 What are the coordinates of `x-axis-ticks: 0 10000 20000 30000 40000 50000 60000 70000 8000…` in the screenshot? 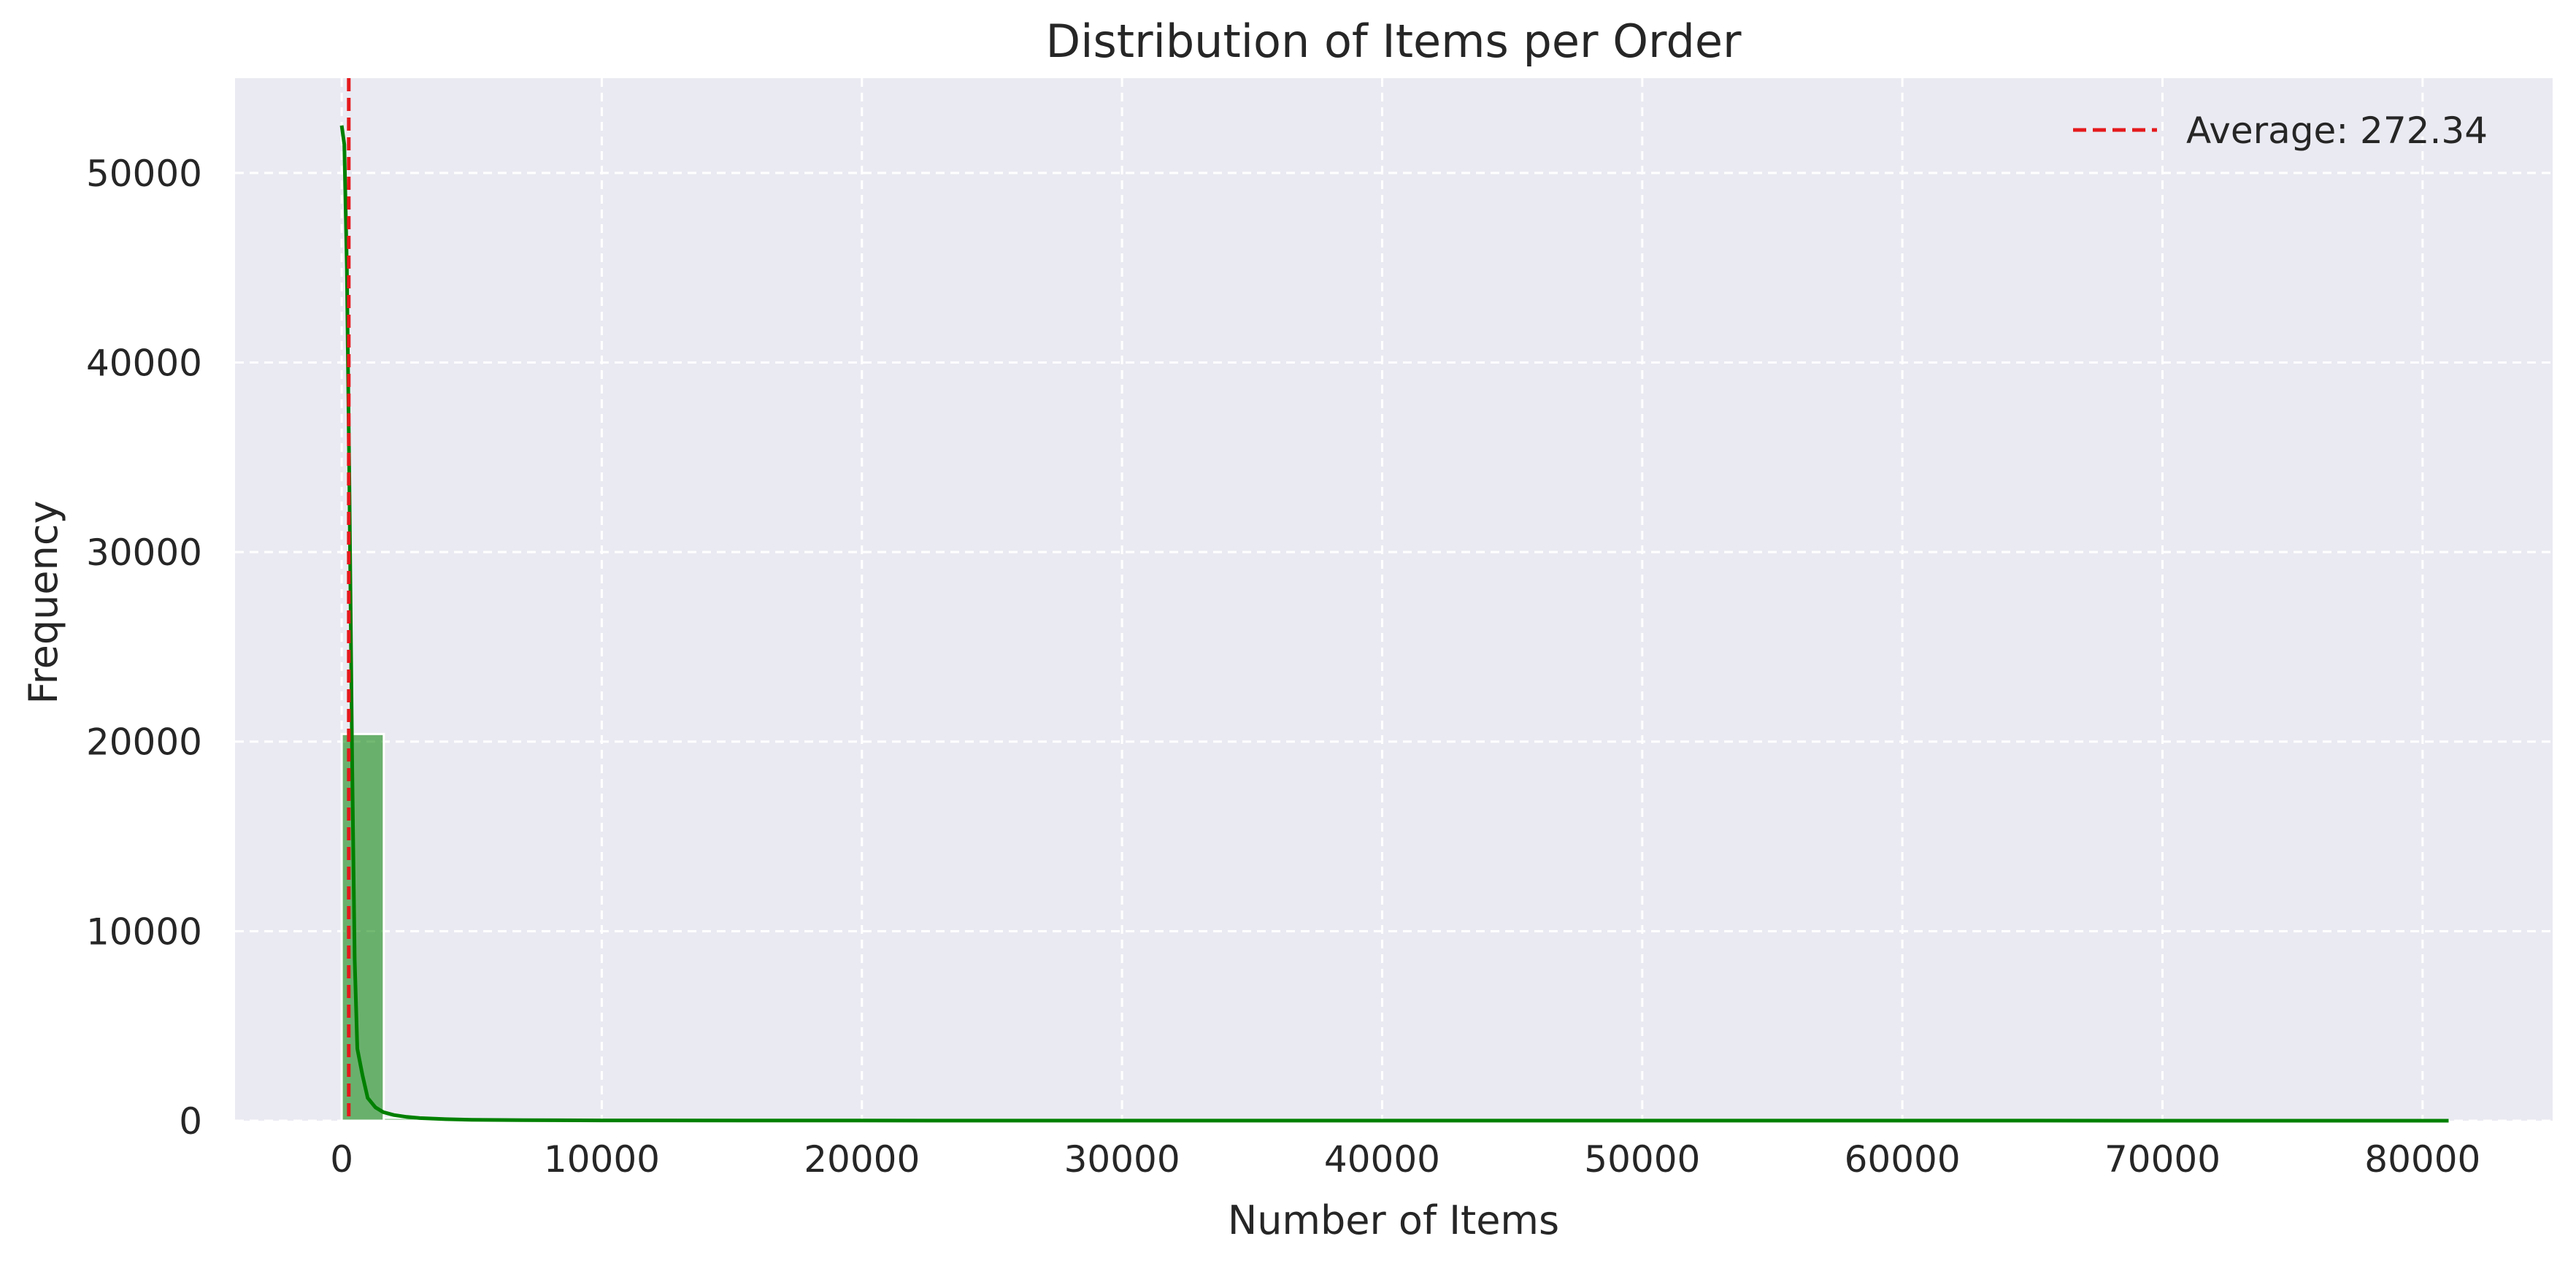 It's located at (1405, 1159).